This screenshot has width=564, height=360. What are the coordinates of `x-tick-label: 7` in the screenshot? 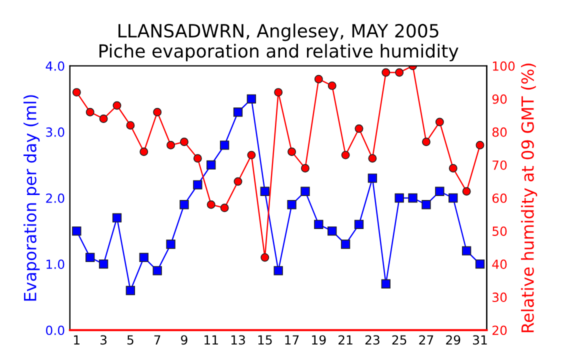 It's located at (157, 339).